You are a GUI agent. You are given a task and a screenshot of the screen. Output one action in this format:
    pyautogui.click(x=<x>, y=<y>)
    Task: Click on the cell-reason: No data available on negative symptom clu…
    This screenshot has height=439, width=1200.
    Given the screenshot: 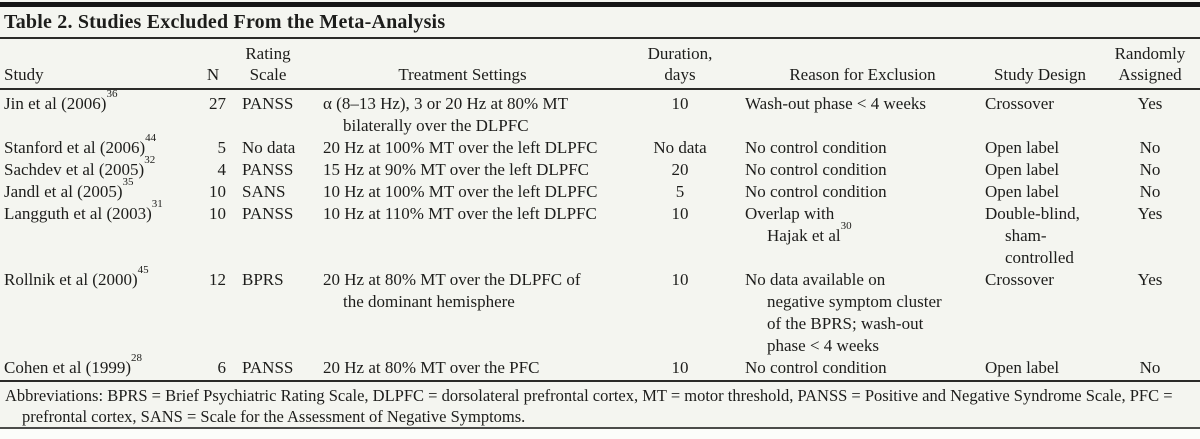 What is the action you would take?
    pyautogui.click(x=862, y=313)
    